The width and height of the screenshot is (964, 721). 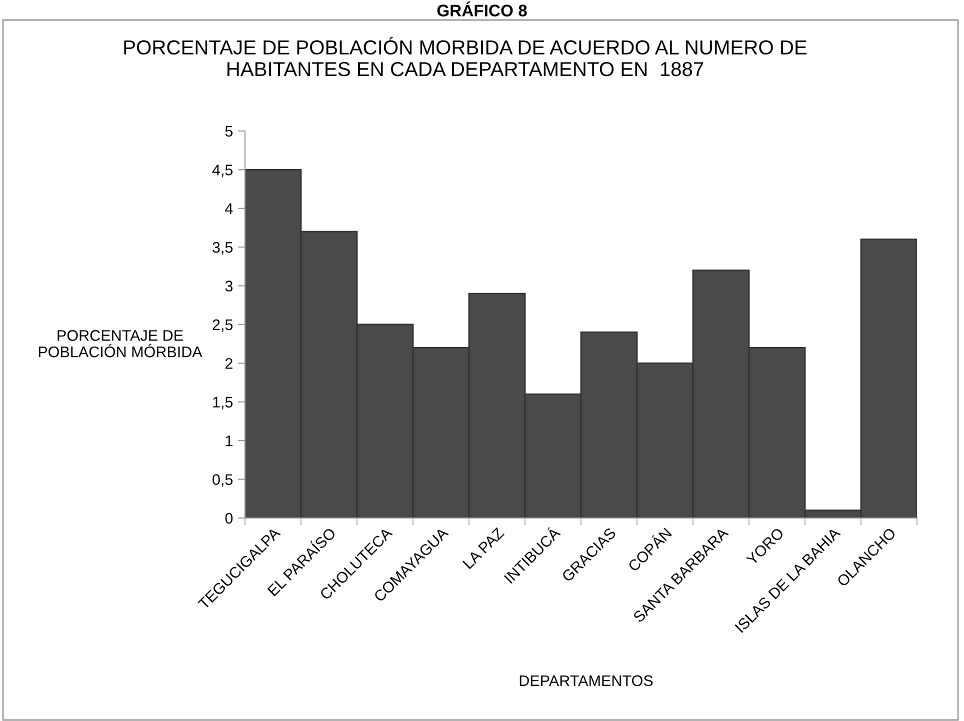 I want to click on y-tick-label: 3, so click(x=229, y=286).